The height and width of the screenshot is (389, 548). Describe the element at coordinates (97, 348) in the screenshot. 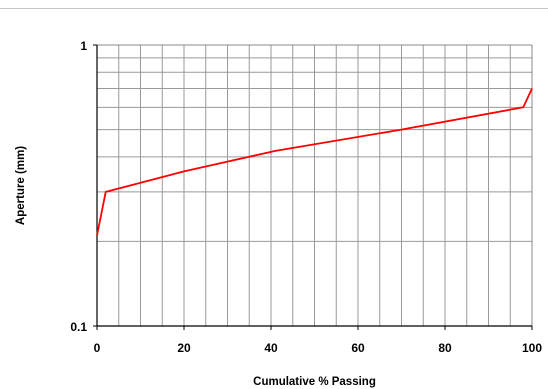

I see `x-tick-label: 0` at that location.